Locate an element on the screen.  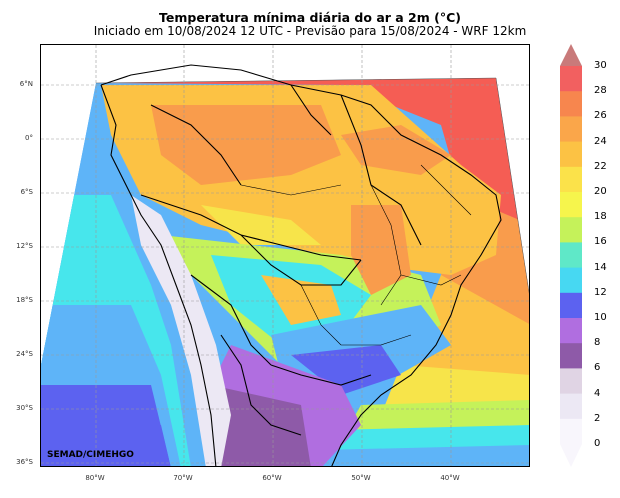
colorbar-tick-label: 22 is located at coordinates (600, 166).